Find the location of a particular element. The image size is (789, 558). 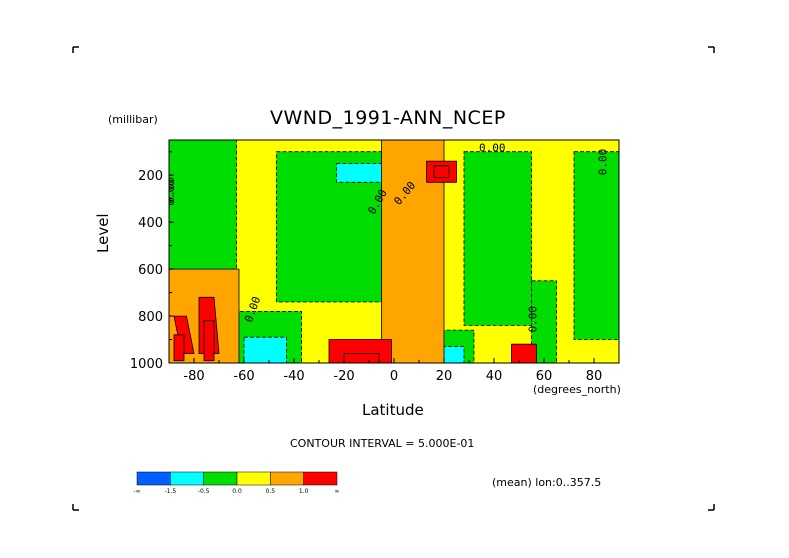

y-tick-label: 200 is located at coordinates (150, 176).